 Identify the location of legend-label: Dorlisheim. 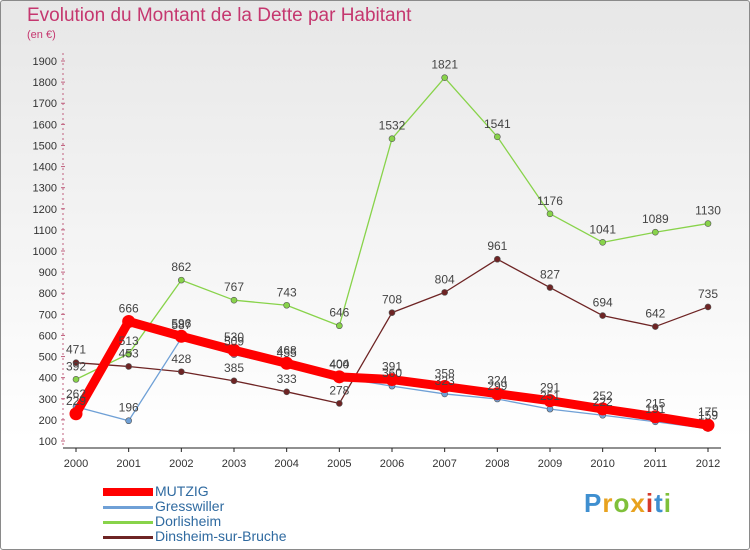
(188, 521).